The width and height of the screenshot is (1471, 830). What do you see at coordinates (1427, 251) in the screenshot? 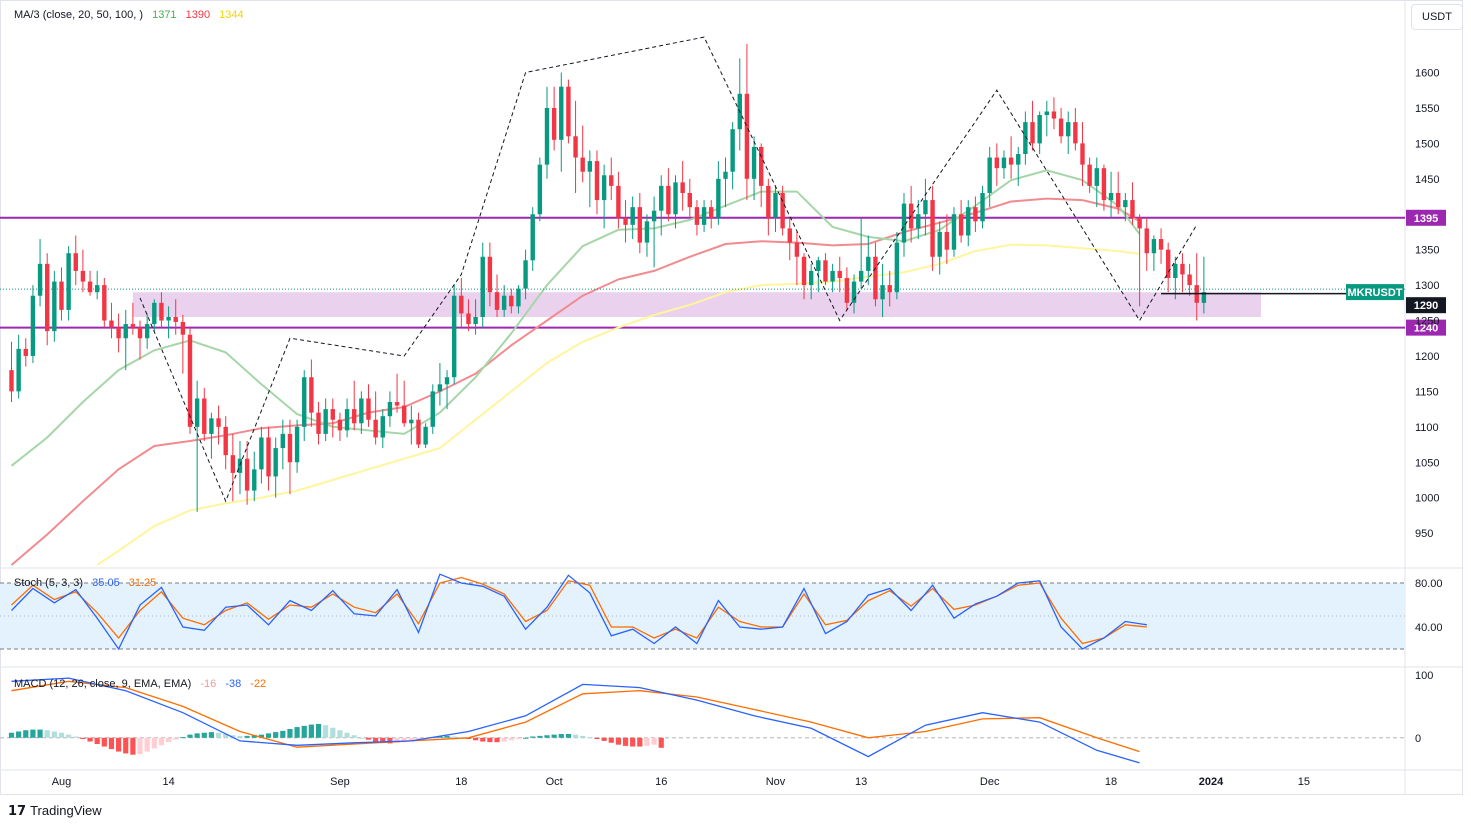
I see `price-tick-label: 1350` at bounding box center [1427, 251].